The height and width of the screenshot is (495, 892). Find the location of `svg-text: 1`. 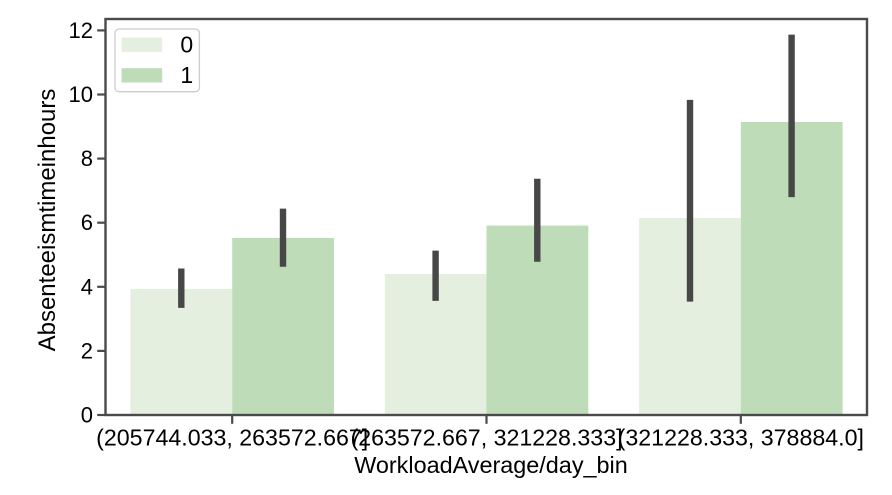

svg-text: 1 is located at coordinates (186, 75).